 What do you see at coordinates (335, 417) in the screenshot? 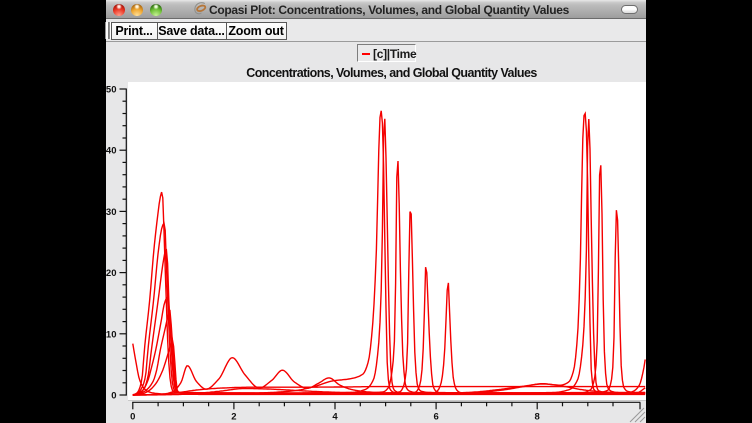
I see `svg-text: 4` at bounding box center [335, 417].